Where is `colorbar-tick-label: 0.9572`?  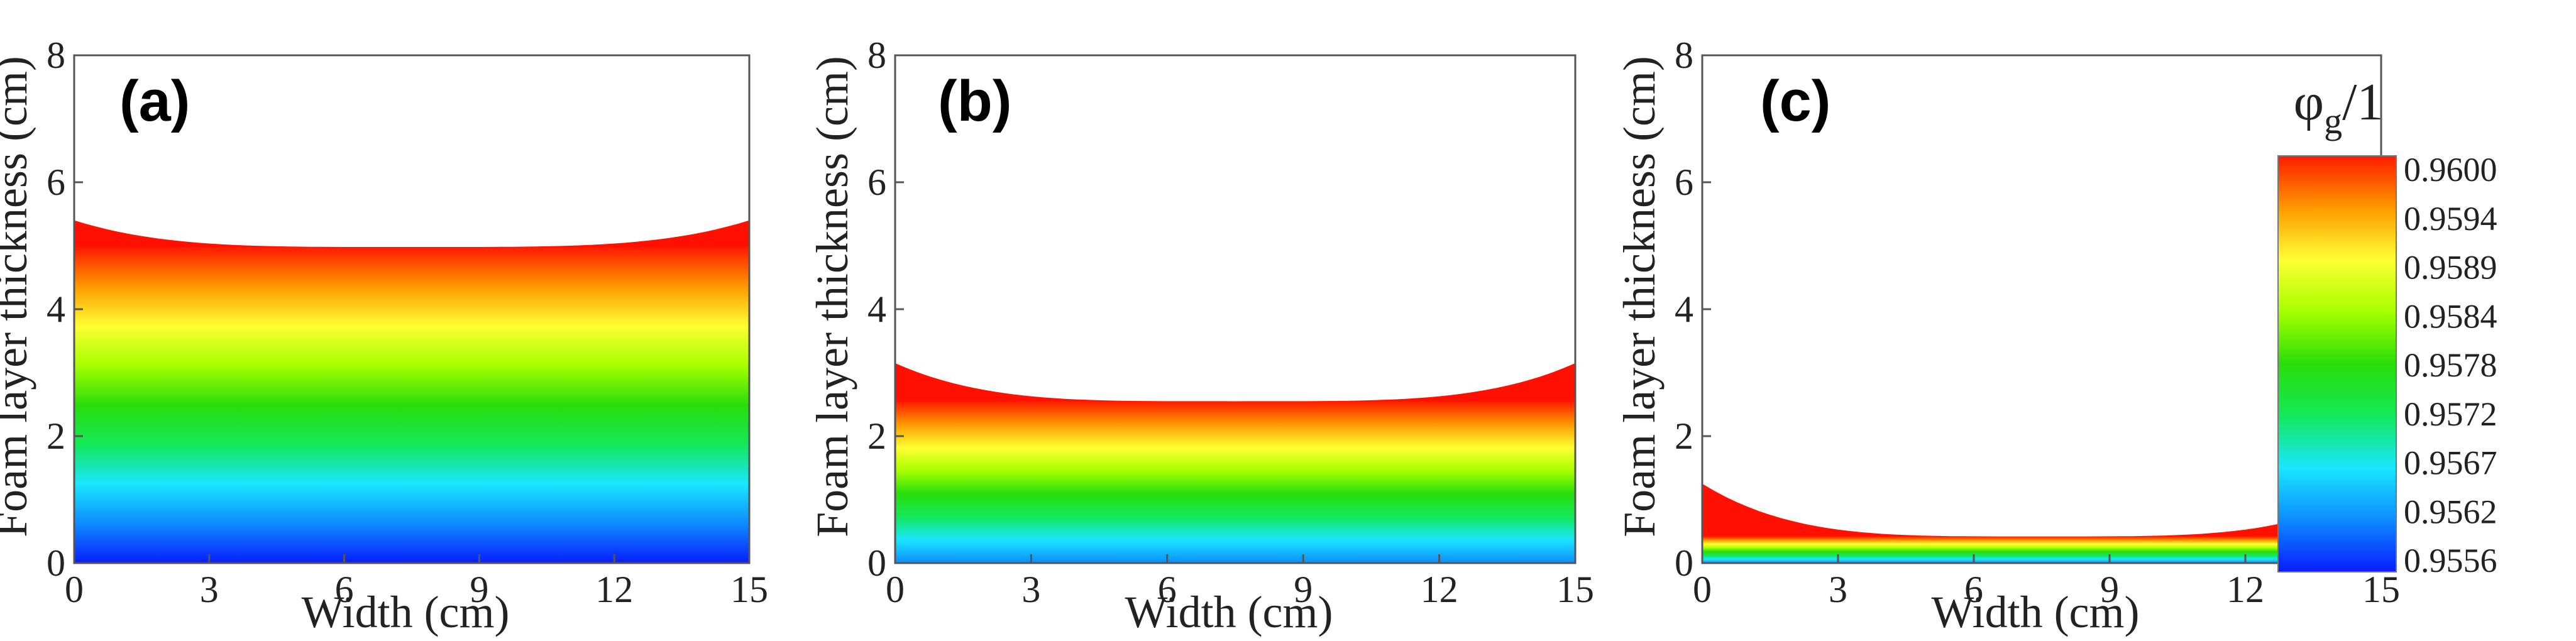 colorbar-tick-label: 0.9572 is located at coordinates (2450, 414).